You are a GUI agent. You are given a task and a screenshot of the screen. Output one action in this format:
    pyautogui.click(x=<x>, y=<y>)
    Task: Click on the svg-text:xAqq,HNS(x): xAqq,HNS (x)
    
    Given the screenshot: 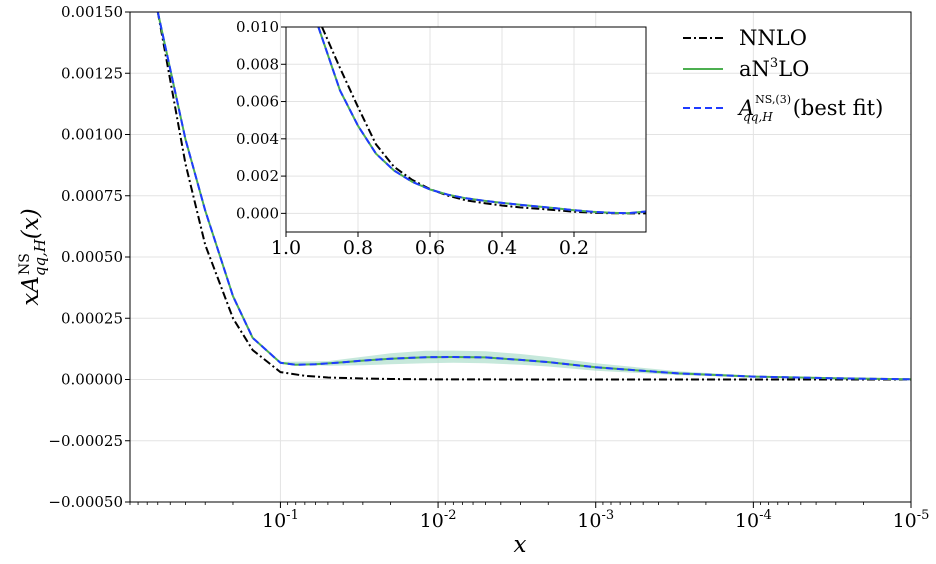 What is the action you would take?
    pyautogui.click(x=33, y=256)
    